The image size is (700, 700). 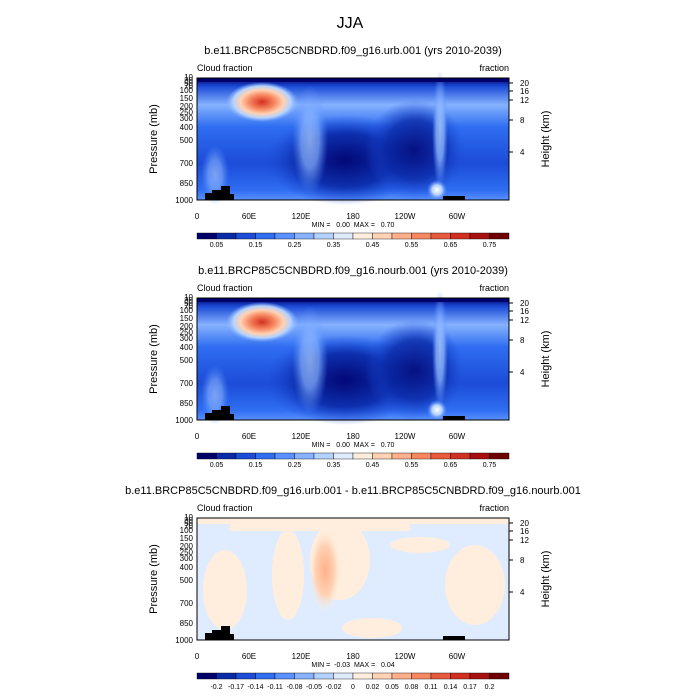 What do you see at coordinates (275, 687) in the screenshot?
I see `colorbar-tick: -0.11` at bounding box center [275, 687].